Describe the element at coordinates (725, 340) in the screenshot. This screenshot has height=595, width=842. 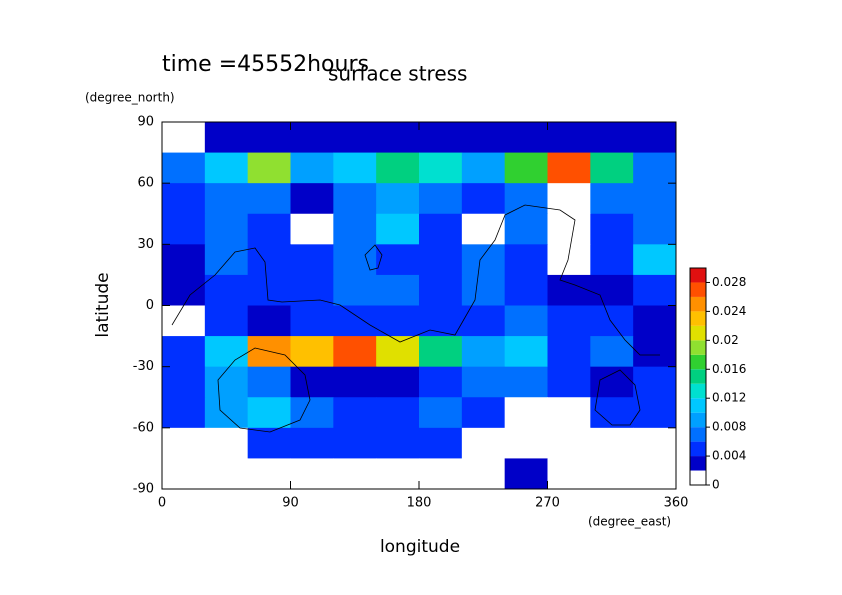
I see `colorbar-tick-label: 0.02` at that location.